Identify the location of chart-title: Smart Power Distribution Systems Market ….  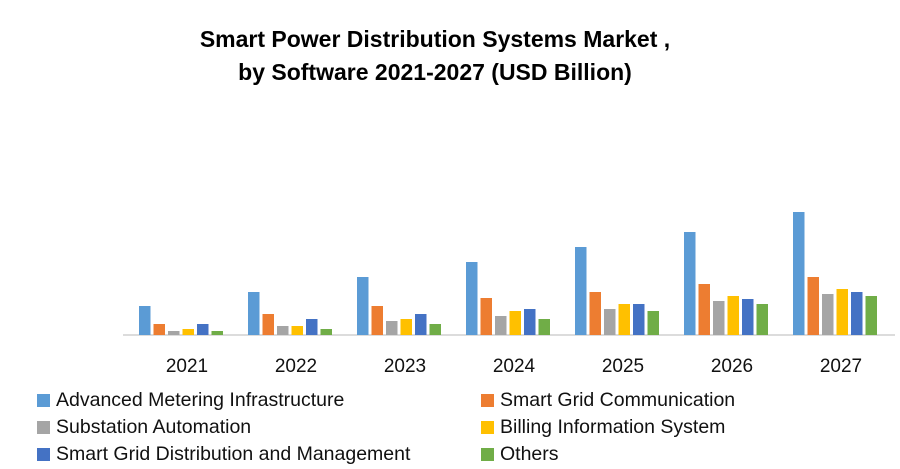
(435, 39).